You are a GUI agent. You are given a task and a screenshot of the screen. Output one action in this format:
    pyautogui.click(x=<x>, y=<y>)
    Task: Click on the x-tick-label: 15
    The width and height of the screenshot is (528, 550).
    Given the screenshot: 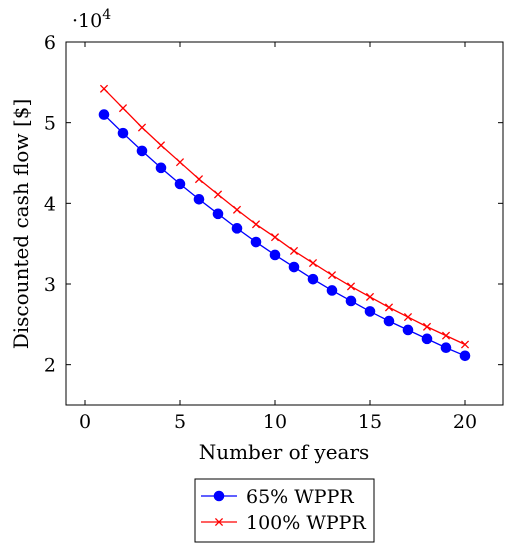 What is the action you would take?
    pyautogui.click(x=370, y=422)
    